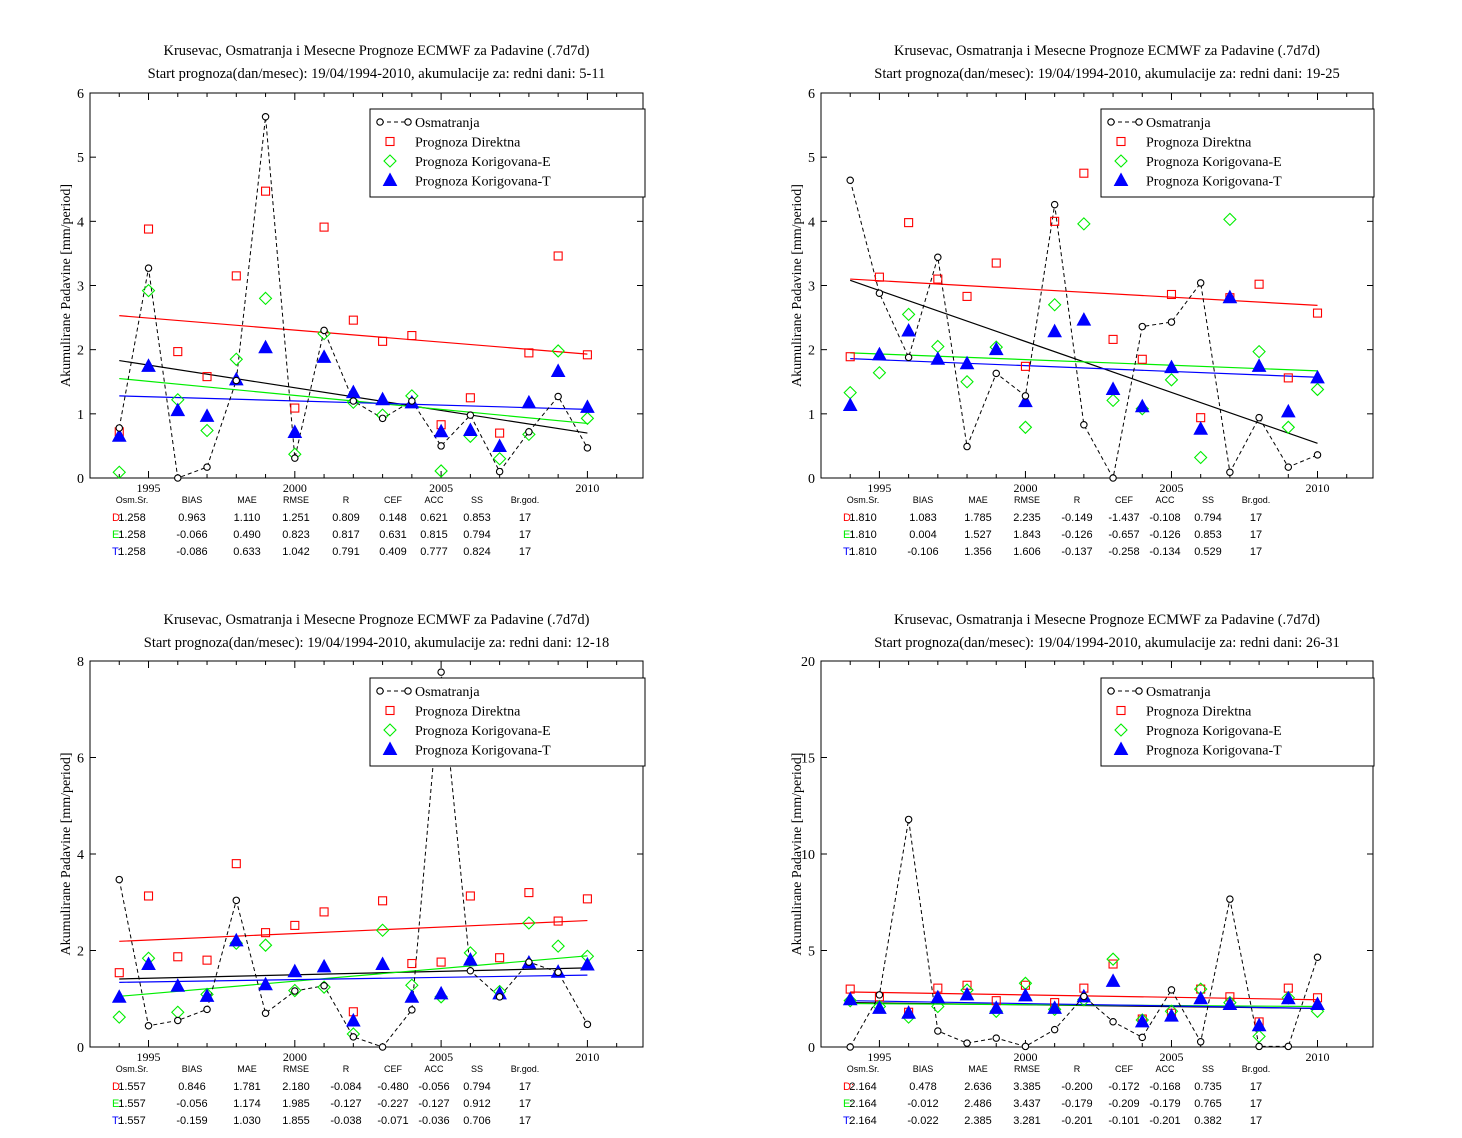 The width and height of the screenshot is (1462, 1138). What do you see at coordinates (1084, 1004) in the screenshot?
I see `trend-line-corr-t` at bounding box center [1084, 1004].